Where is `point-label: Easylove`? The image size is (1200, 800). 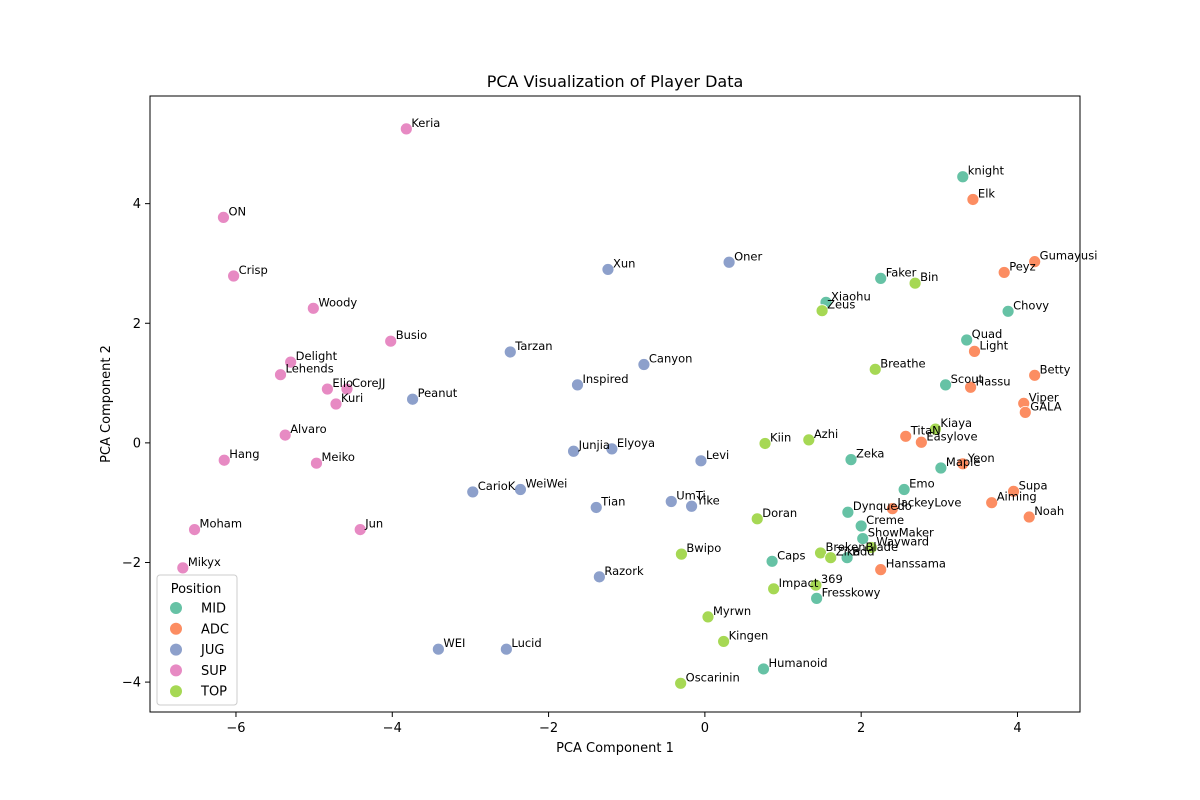
point-label: Easylove is located at coordinates (951, 436).